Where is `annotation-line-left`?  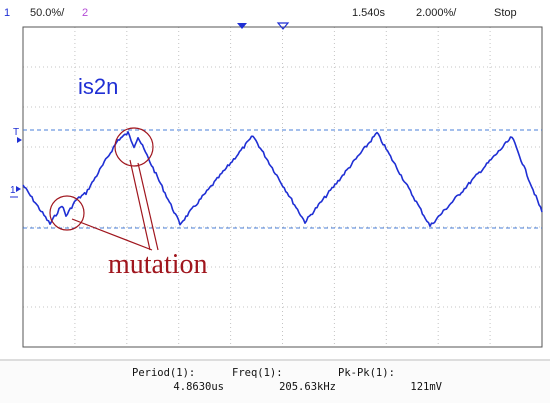 annotation-line-left is located at coordinates (112, 234).